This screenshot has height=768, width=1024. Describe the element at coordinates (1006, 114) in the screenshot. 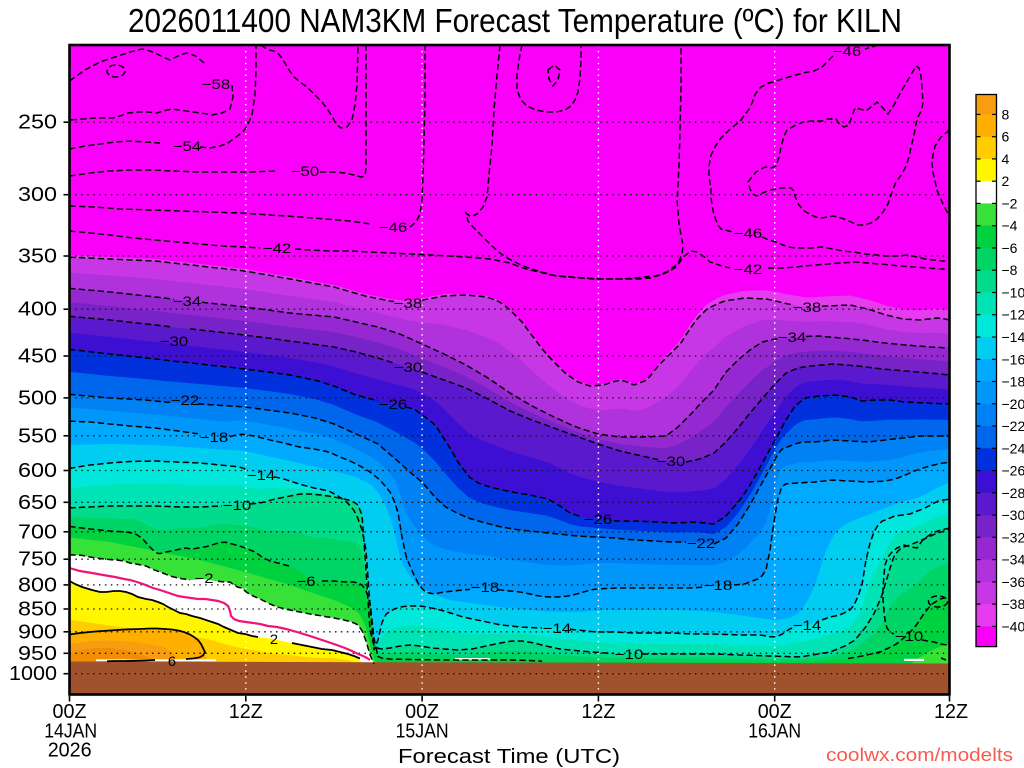

I see `svg-text: 8` at that location.